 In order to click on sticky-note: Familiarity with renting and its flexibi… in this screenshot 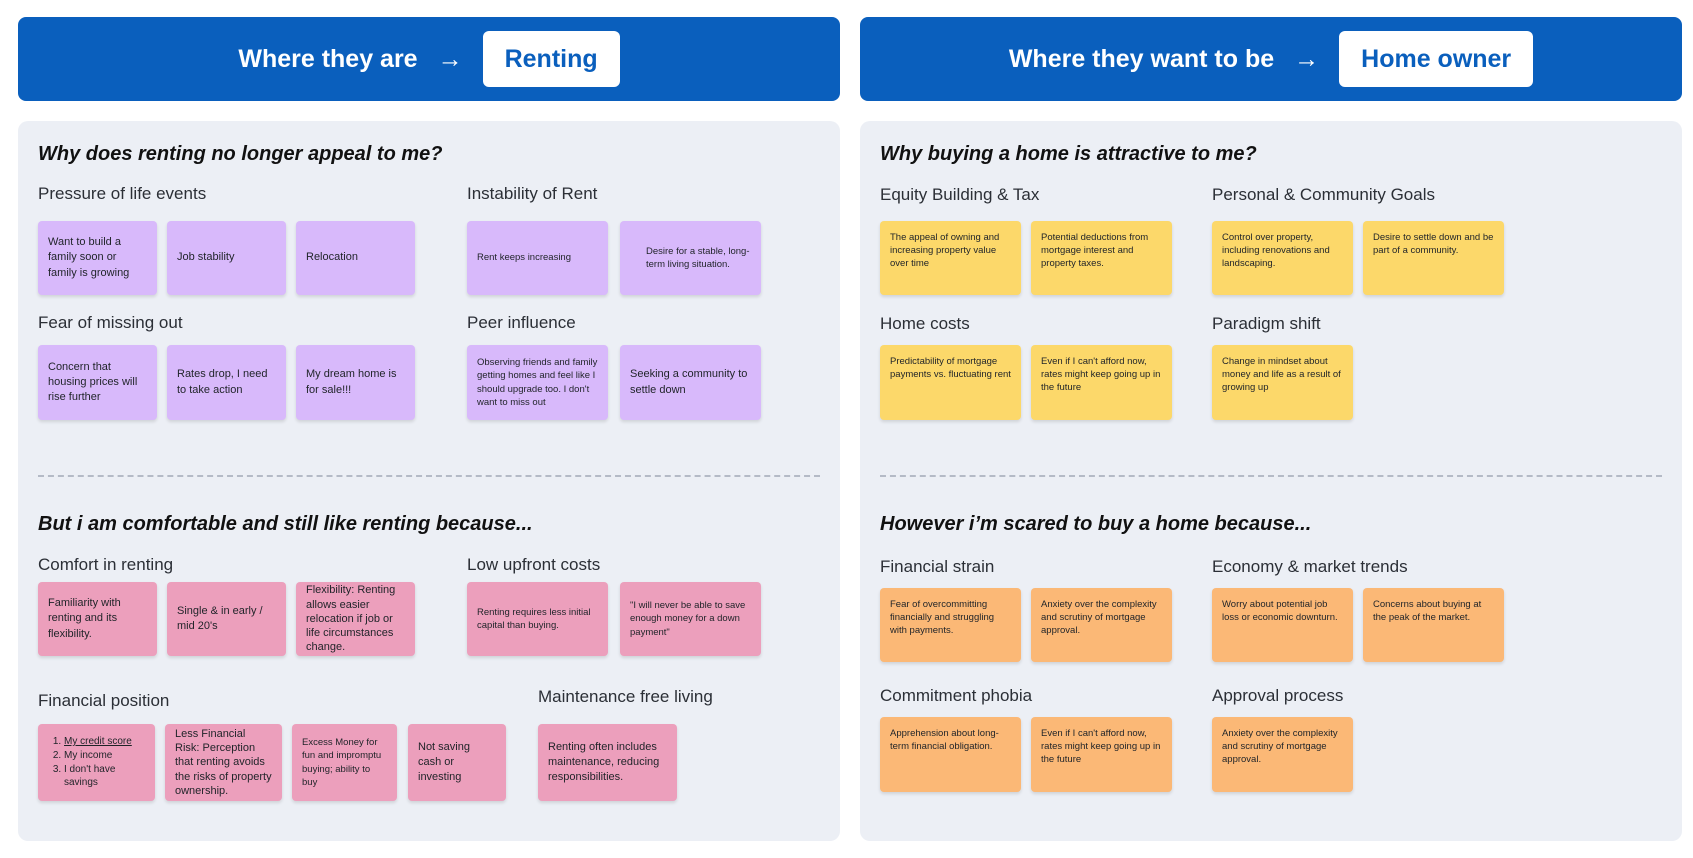, I will do `click(97, 619)`.